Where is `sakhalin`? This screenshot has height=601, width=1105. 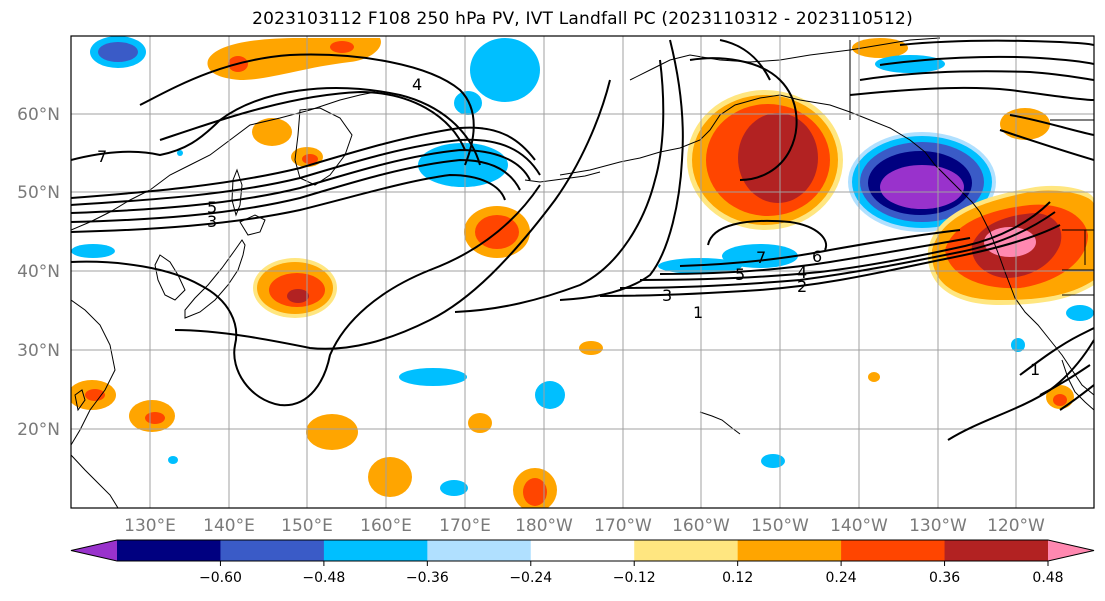 sakhalin is located at coordinates (237, 192).